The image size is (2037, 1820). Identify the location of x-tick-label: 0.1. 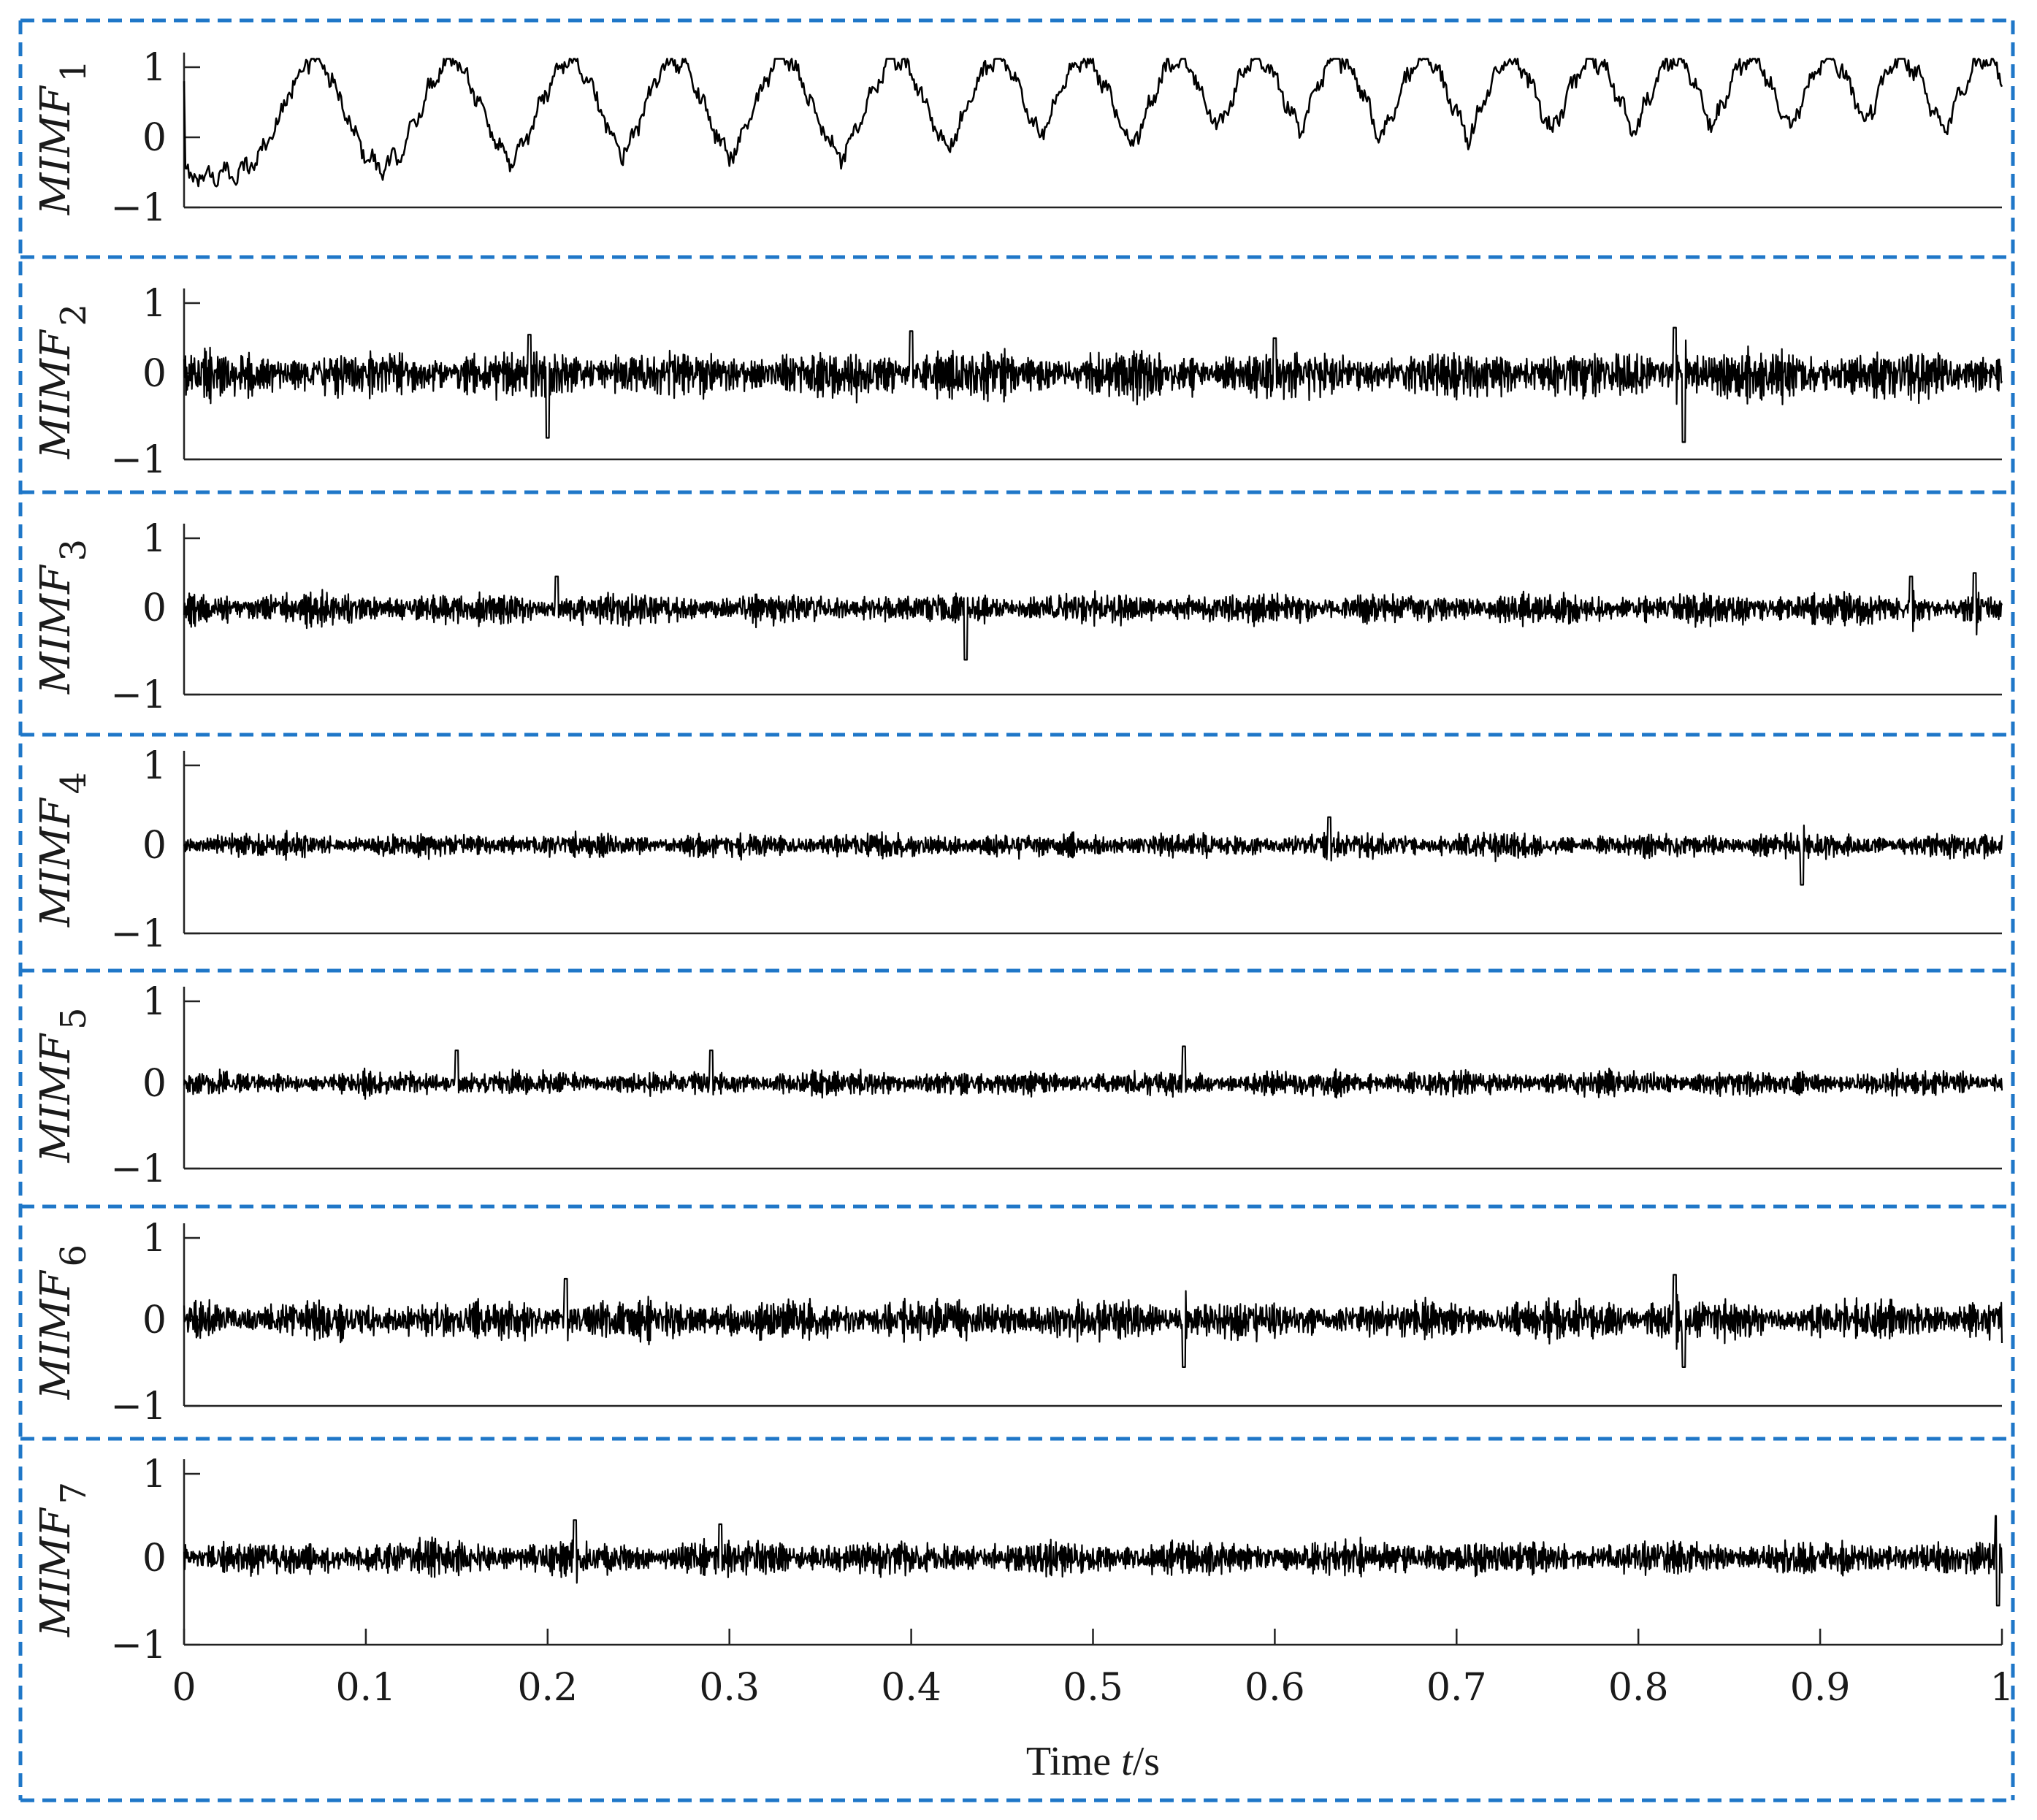
(367, 1688).